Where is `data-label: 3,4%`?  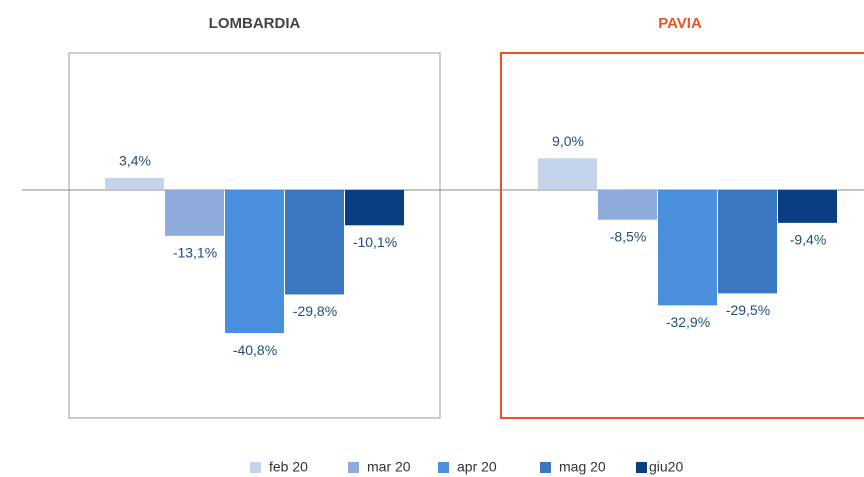
data-label: 3,4% is located at coordinates (135, 161).